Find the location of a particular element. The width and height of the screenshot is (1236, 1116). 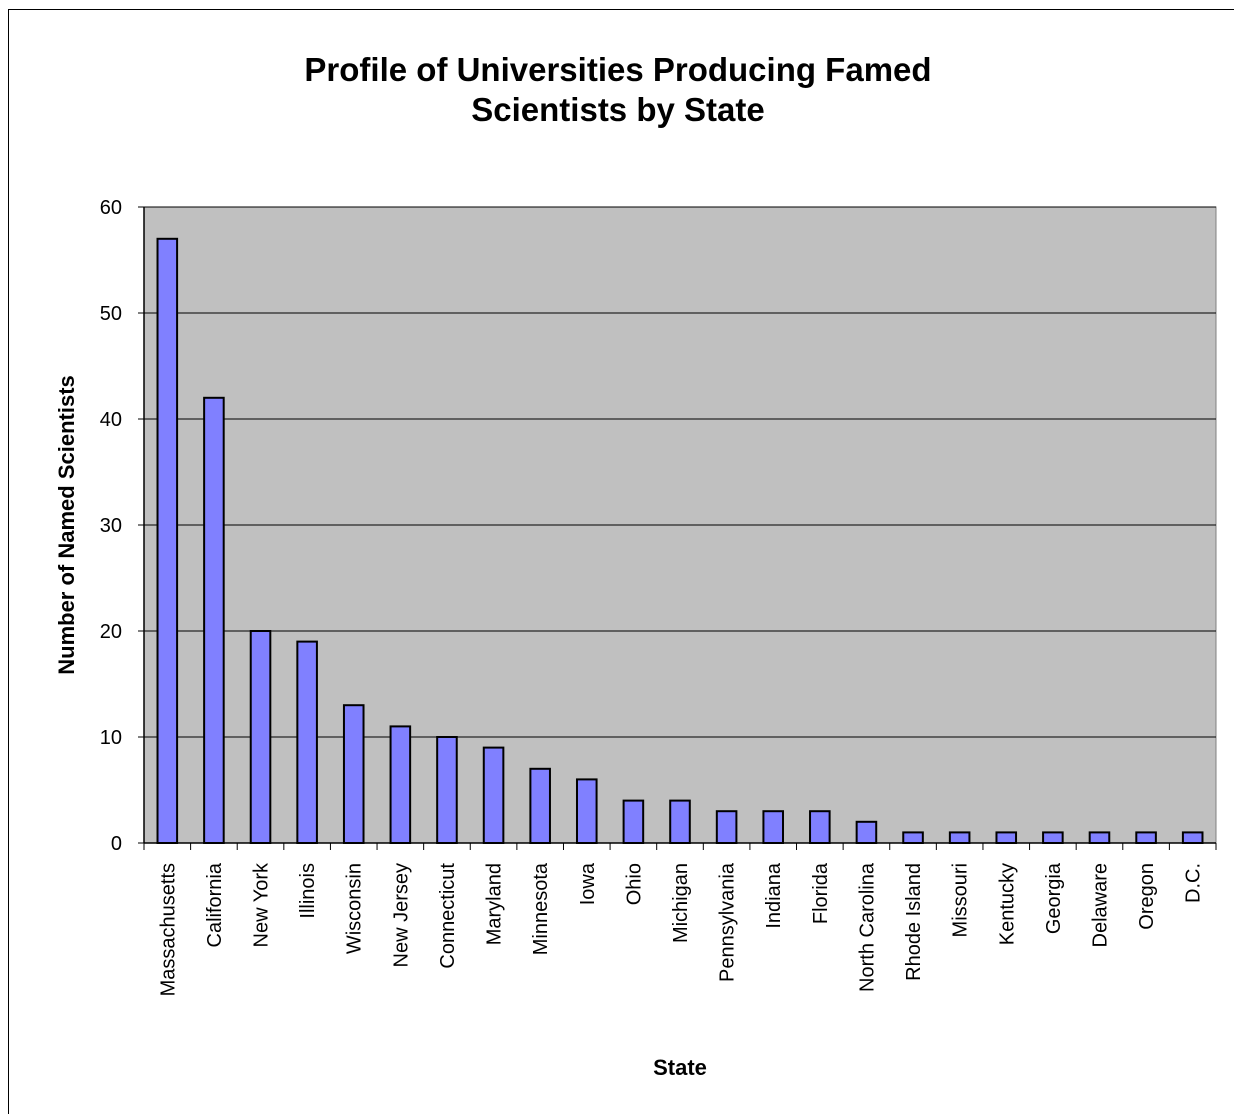

bar-florida is located at coordinates (820, 827).